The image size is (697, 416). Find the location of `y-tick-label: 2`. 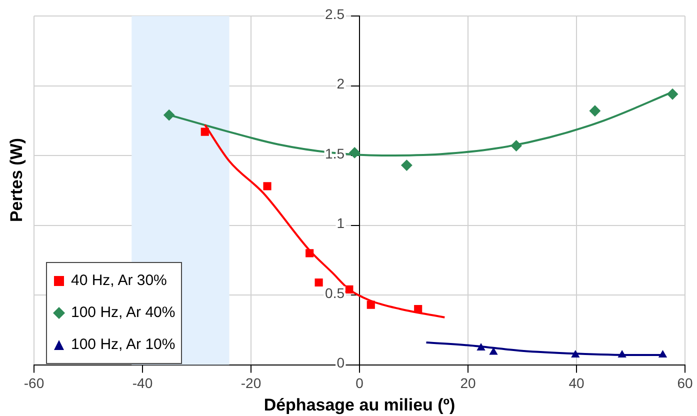

y-tick-label: 2 is located at coordinates (340, 84).